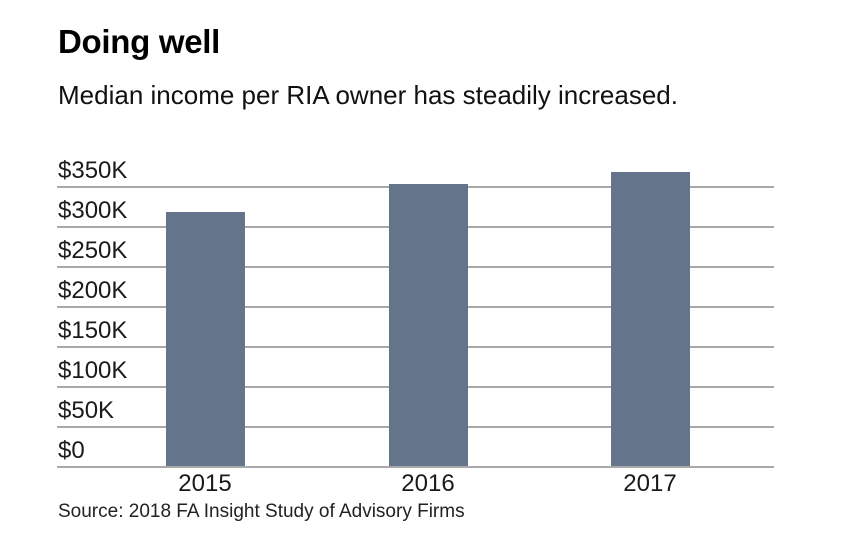 The image size is (844, 550). Describe the element at coordinates (650, 318) in the screenshot. I see `bar-2017` at that location.